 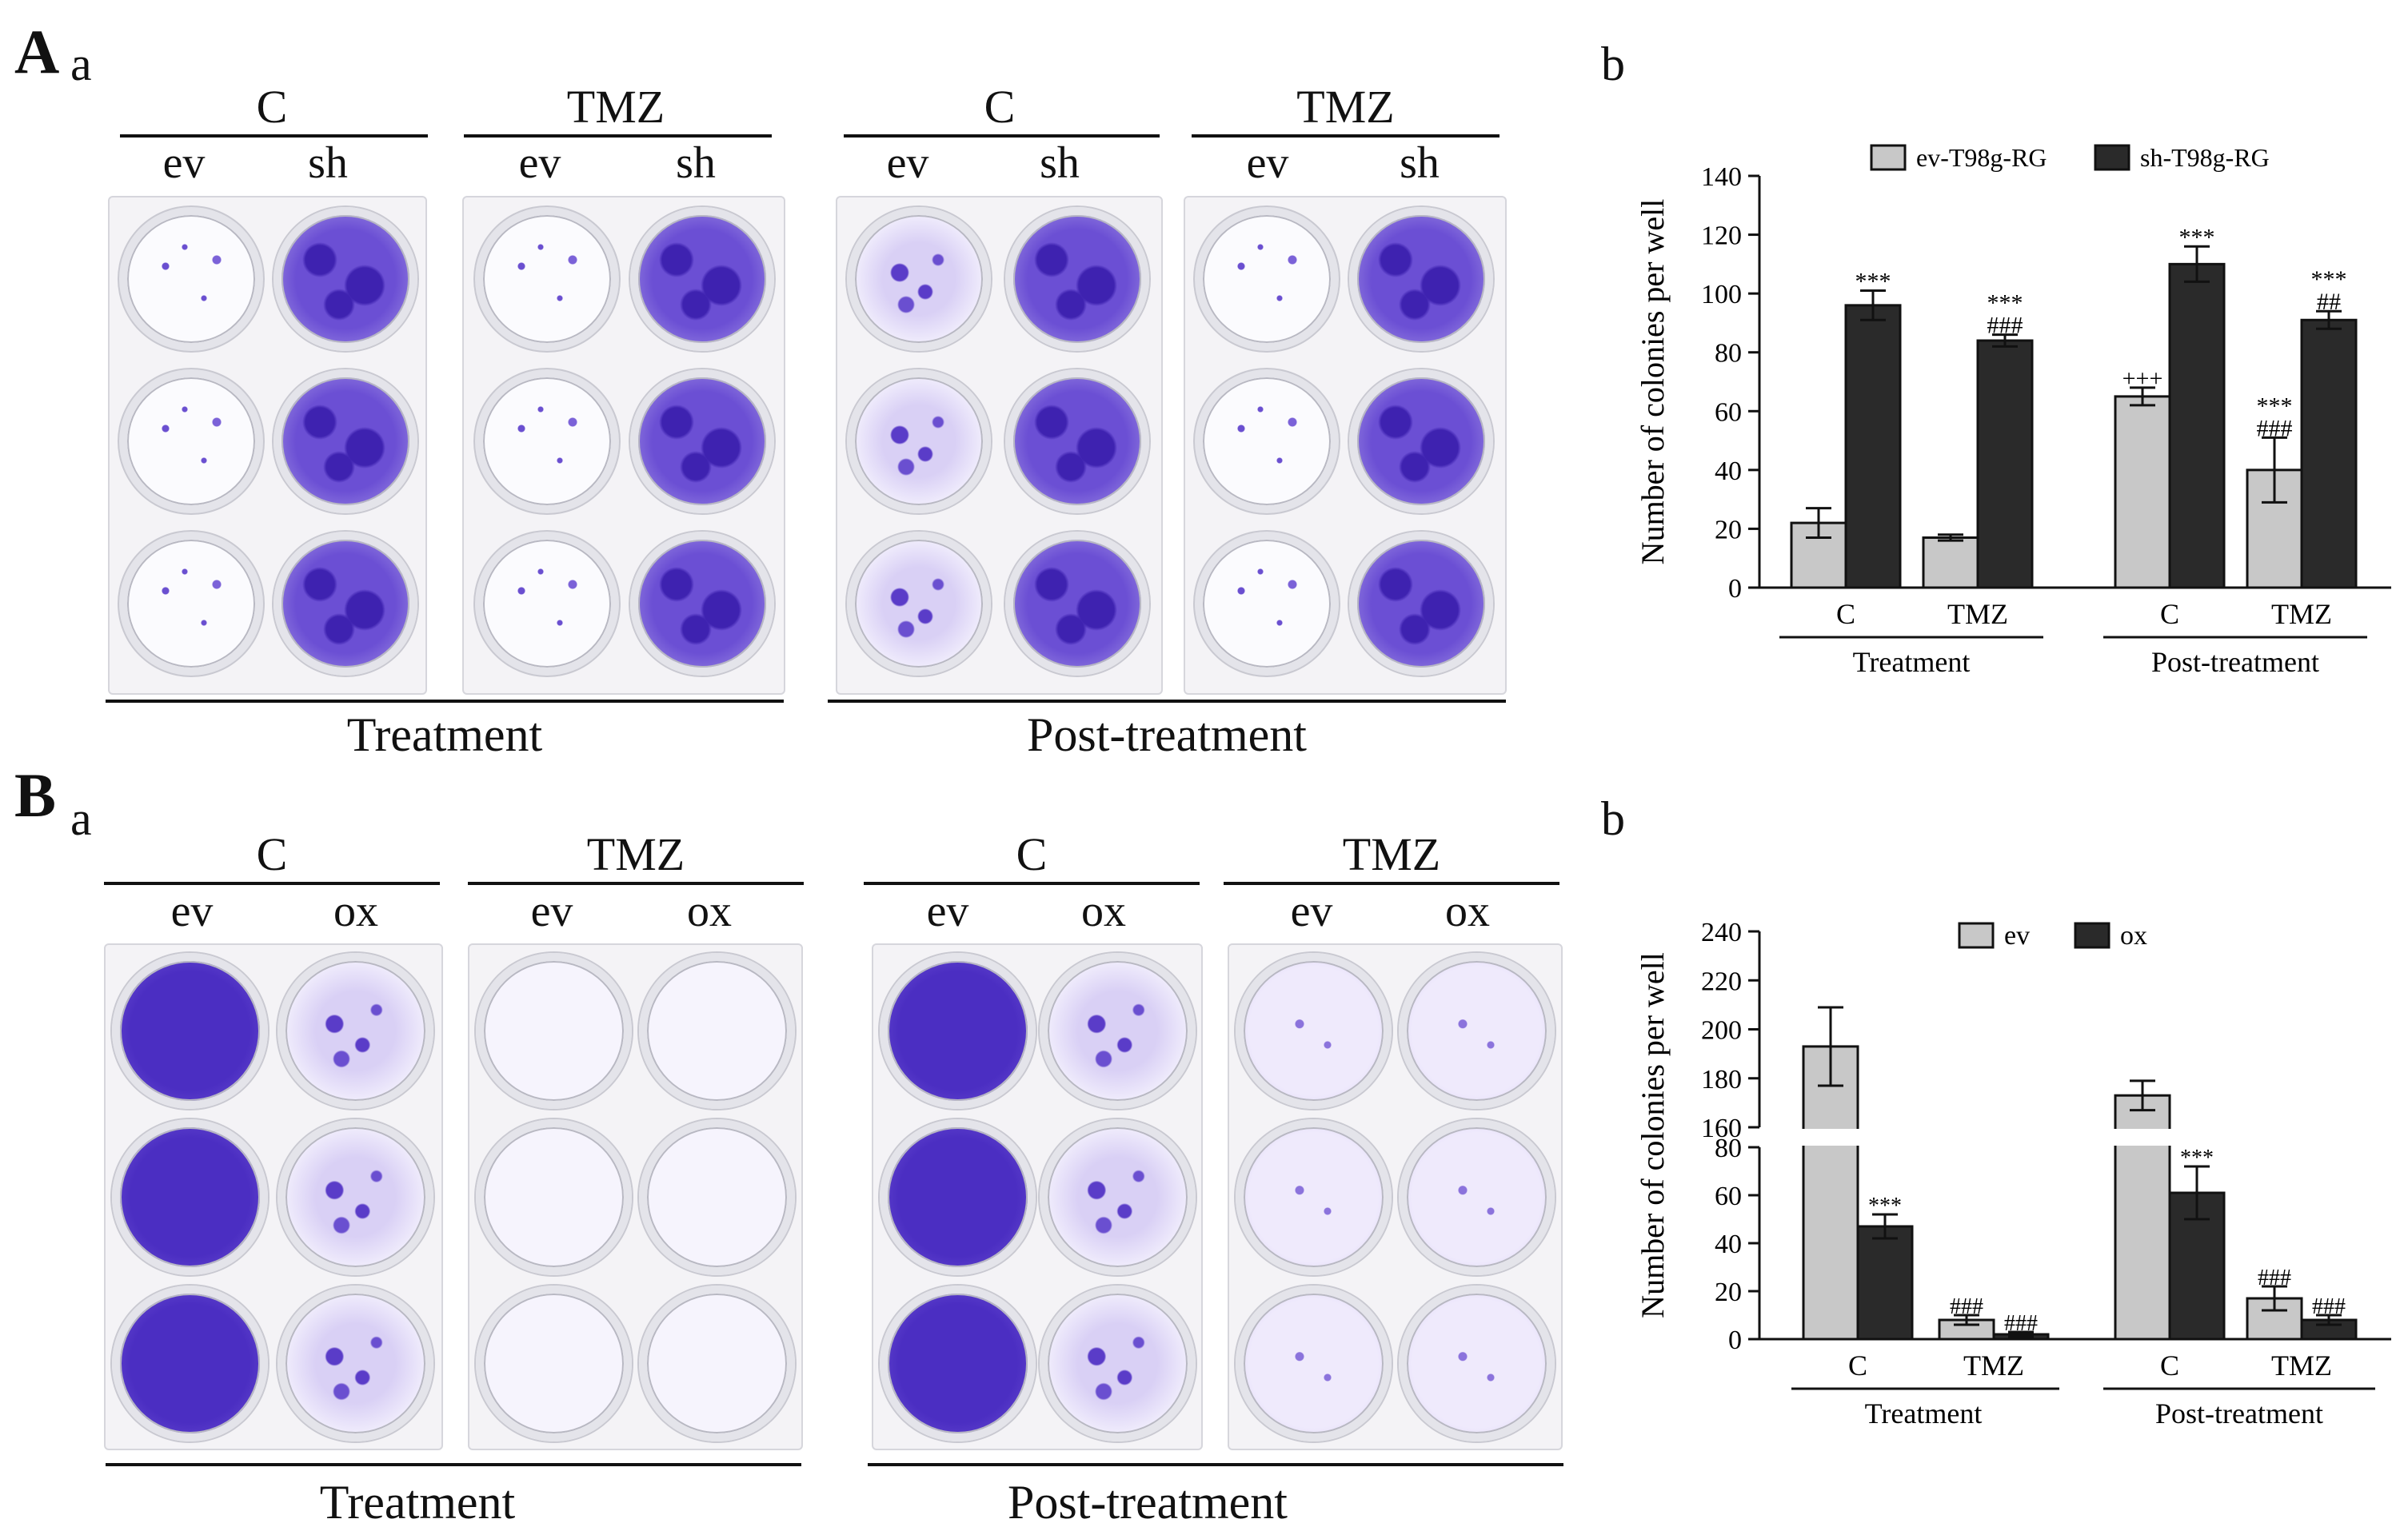 What do you see at coordinates (1215, 1464) in the screenshot?
I see `b-right-footer-rule` at bounding box center [1215, 1464].